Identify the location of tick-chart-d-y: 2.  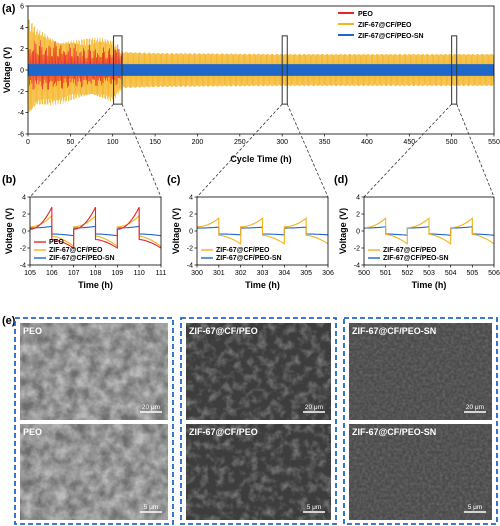
(358, 215).